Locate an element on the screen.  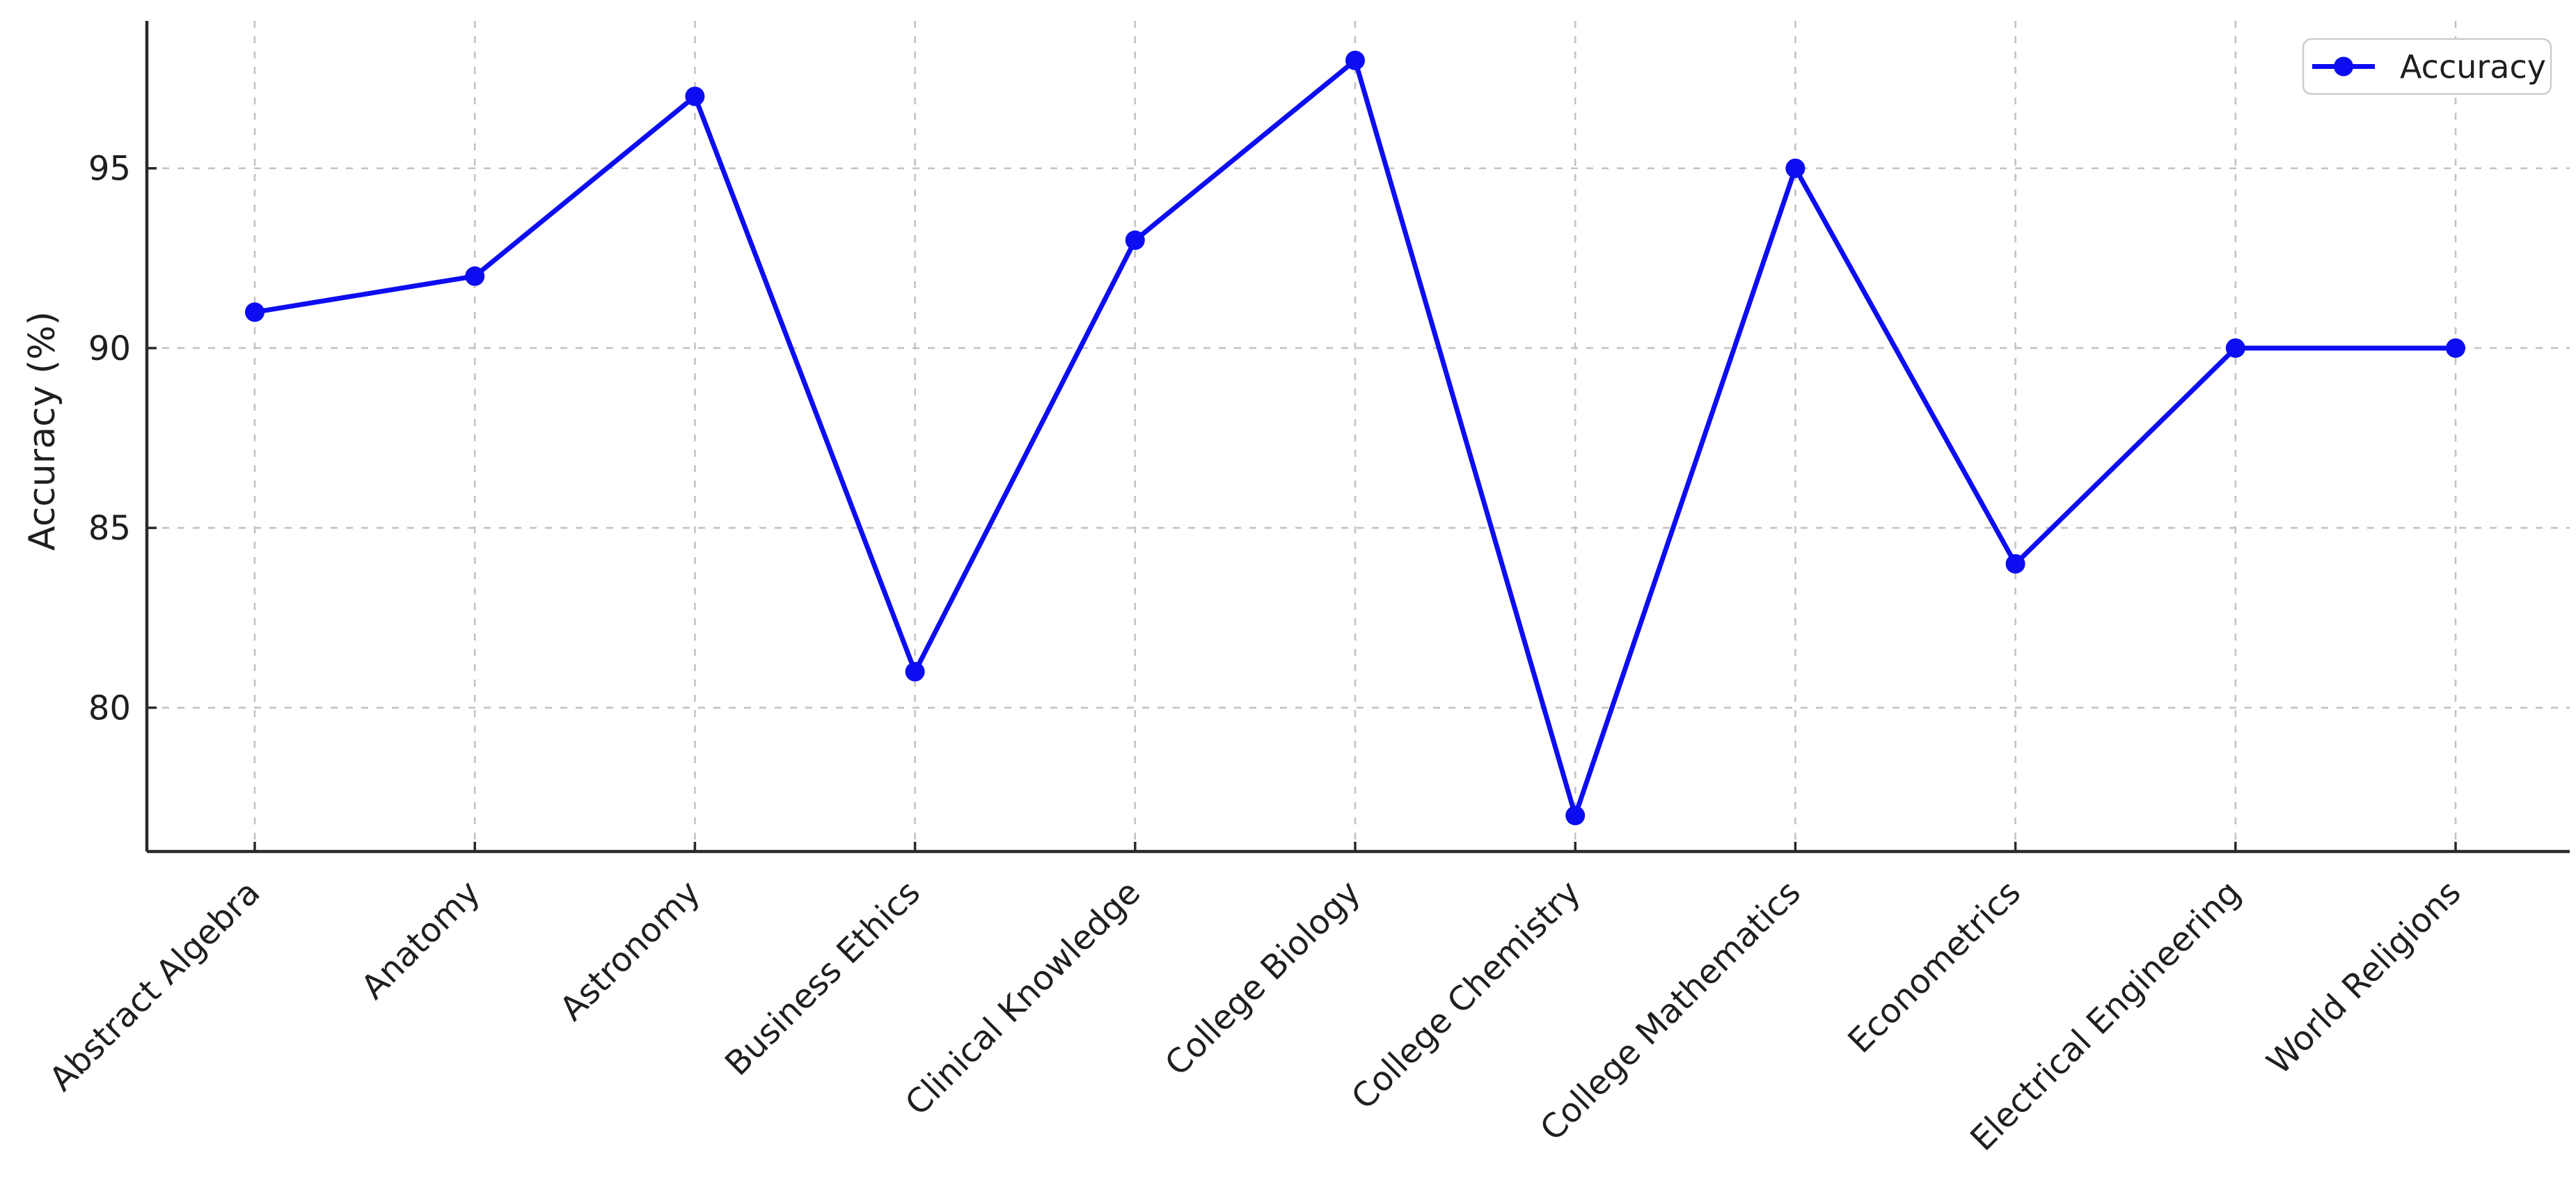
x-tick-label: Business Ethics is located at coordinates (823, 978).